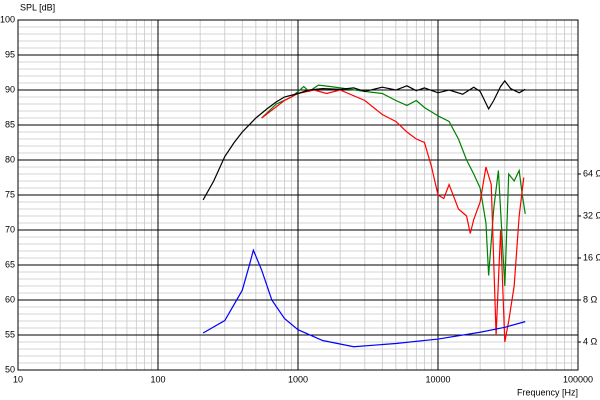  Describe the element at coordinates (7, 19) in the screenshot. I see `y-tick-label: 100` at that location.